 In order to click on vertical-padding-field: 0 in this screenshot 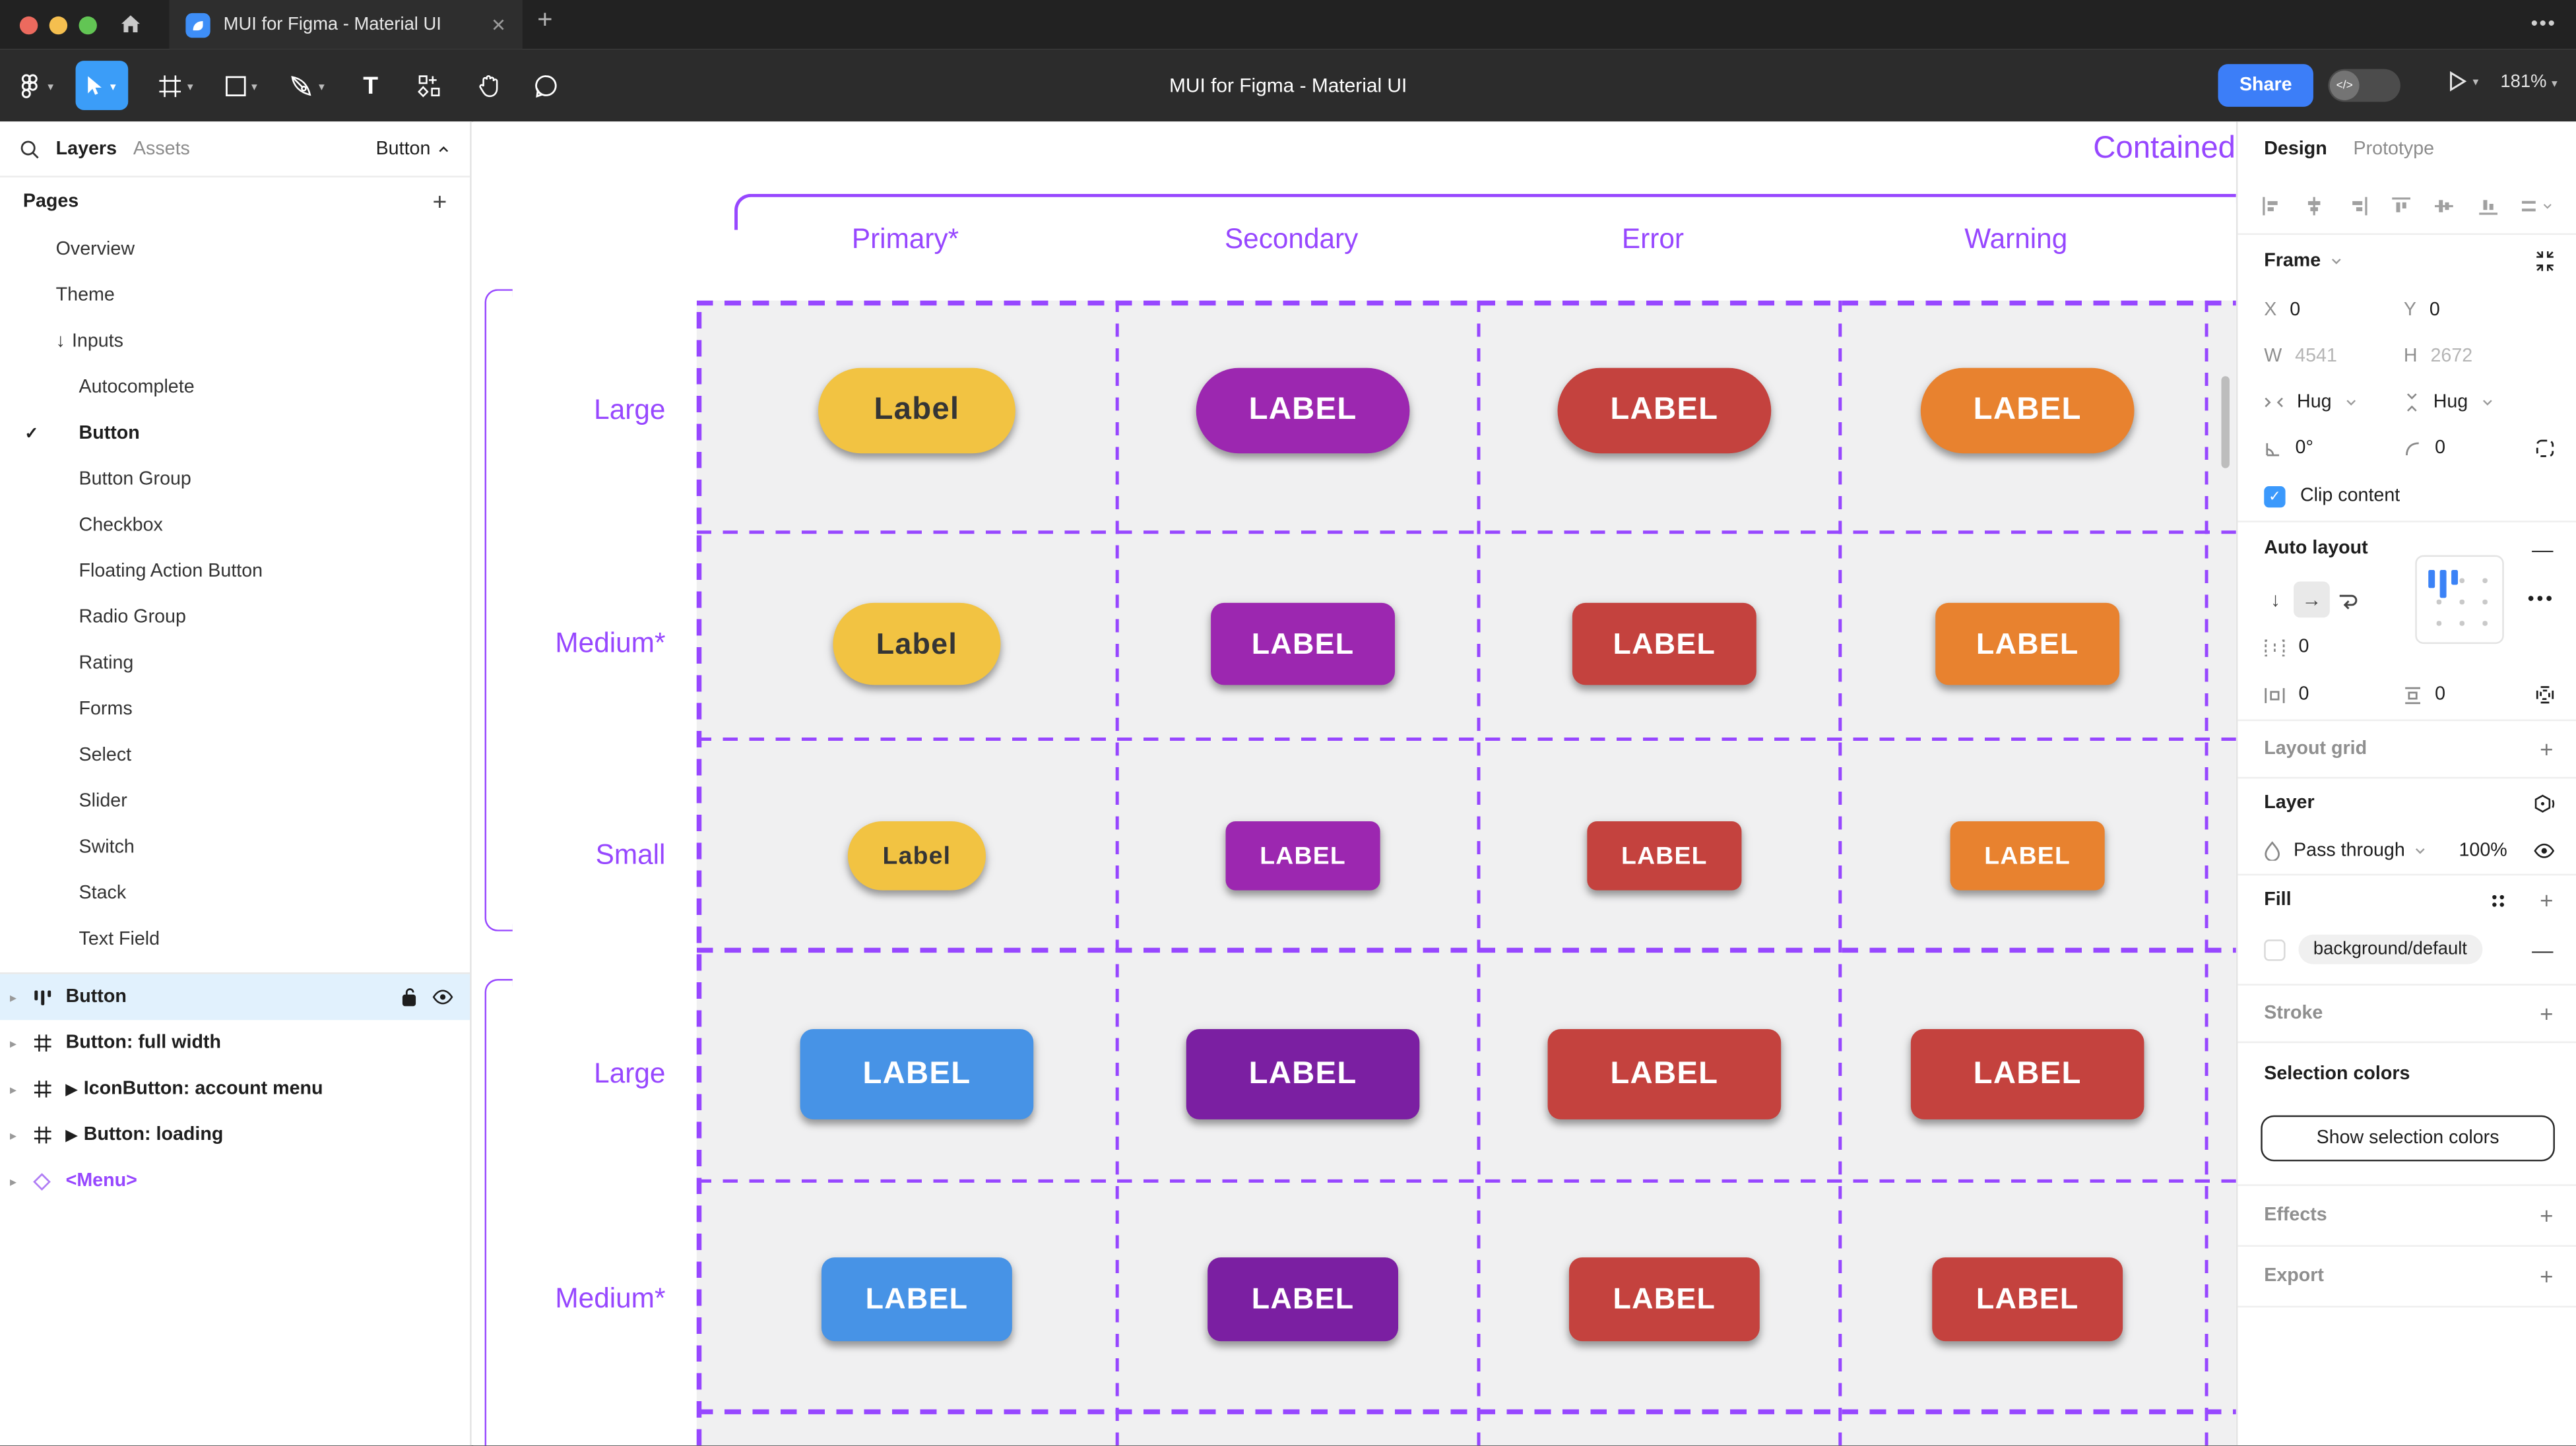, I will do `click(2424, 695)`.